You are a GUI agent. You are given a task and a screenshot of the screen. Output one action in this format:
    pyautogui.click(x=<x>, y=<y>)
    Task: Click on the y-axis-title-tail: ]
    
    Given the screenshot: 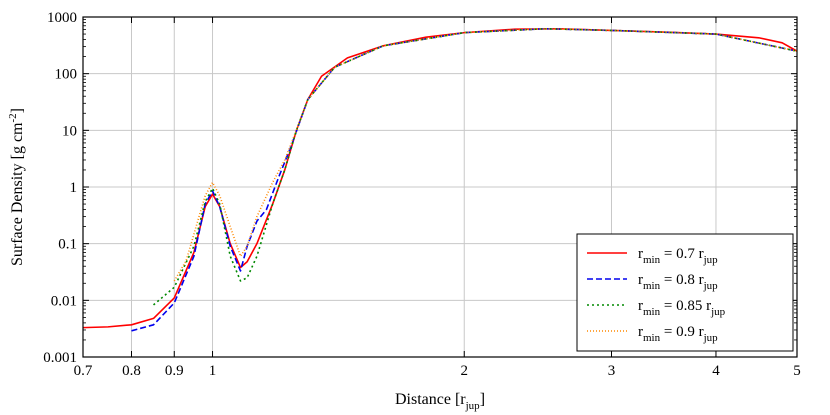 What is the action you would take?
    pyautogui.click(x=17, y=110)
    